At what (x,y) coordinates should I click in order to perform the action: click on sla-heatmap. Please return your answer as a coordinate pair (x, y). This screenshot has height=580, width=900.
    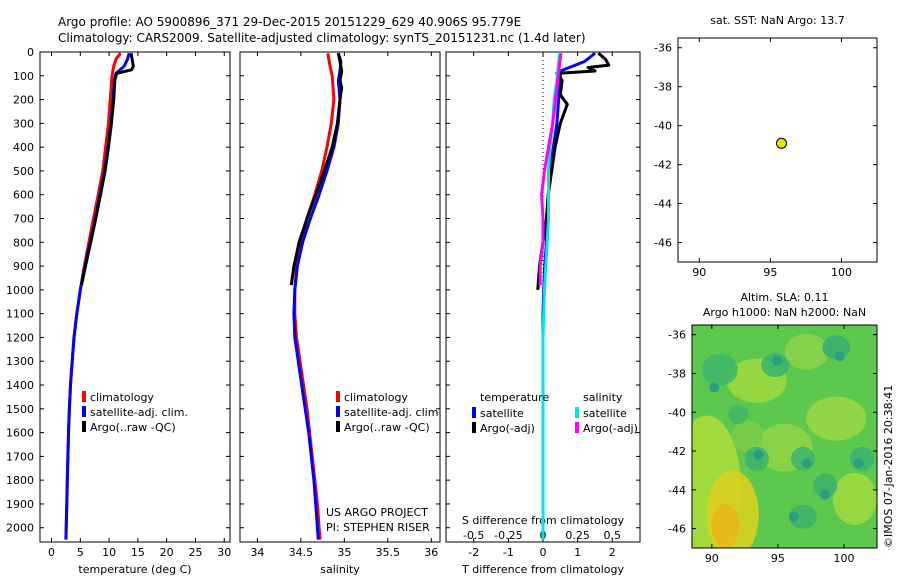
    Looking at the image, I should click on (784, 436).